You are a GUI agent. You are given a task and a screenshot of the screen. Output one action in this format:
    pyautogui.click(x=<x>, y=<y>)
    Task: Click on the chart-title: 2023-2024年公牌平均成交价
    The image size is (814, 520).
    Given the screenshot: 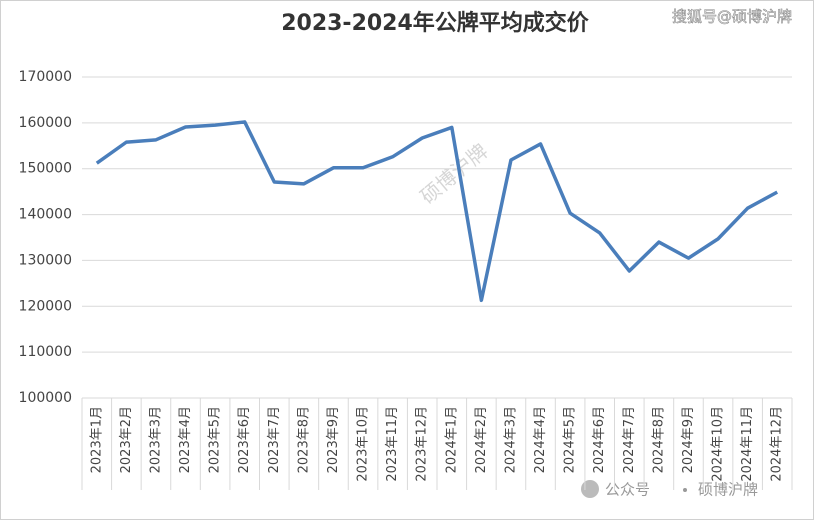 What is the action you would take?
    pyautogui.click(x=435, y=23)
    